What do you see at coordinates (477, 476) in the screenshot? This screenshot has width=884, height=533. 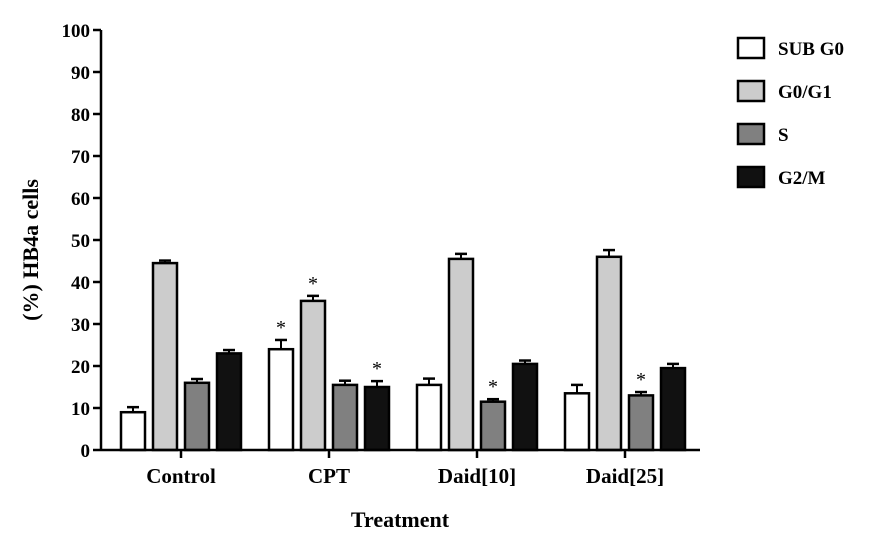 I see `category-label: Daid[10]` at bounding box center [477, 476].